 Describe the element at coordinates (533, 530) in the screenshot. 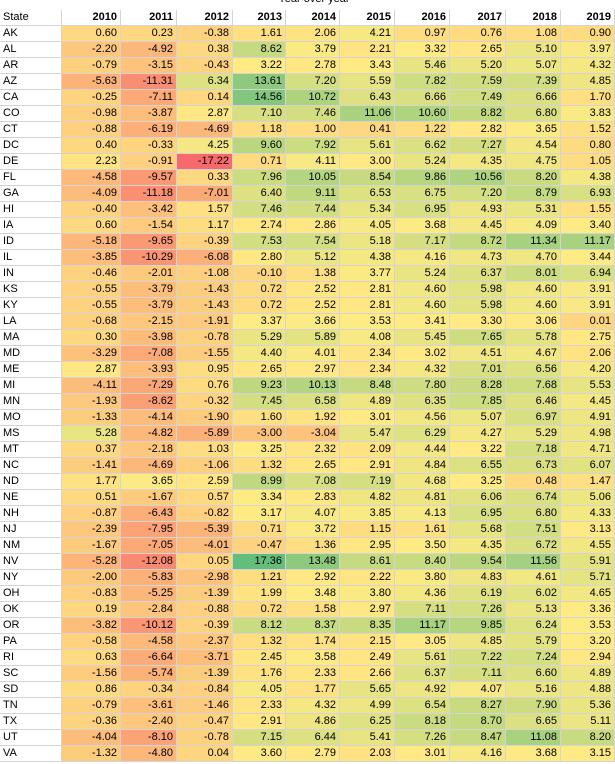

I see `value-cell: 7.51` at that location.